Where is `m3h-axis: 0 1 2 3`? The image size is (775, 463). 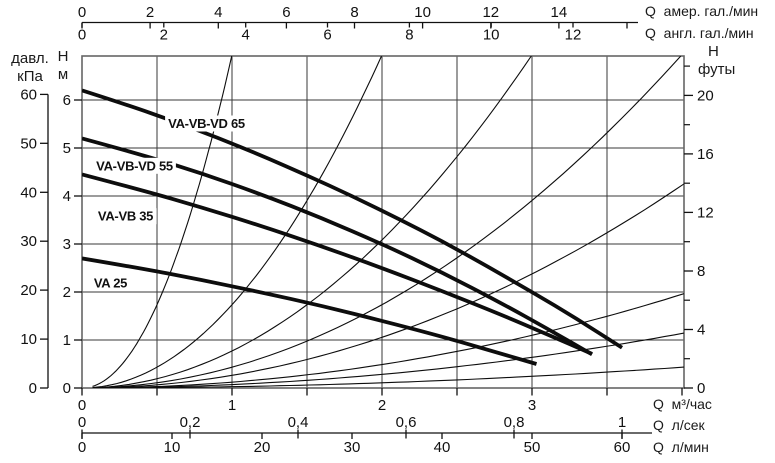
m3h-axis: 0 1 2 3 is located at coordinates (380, 401).